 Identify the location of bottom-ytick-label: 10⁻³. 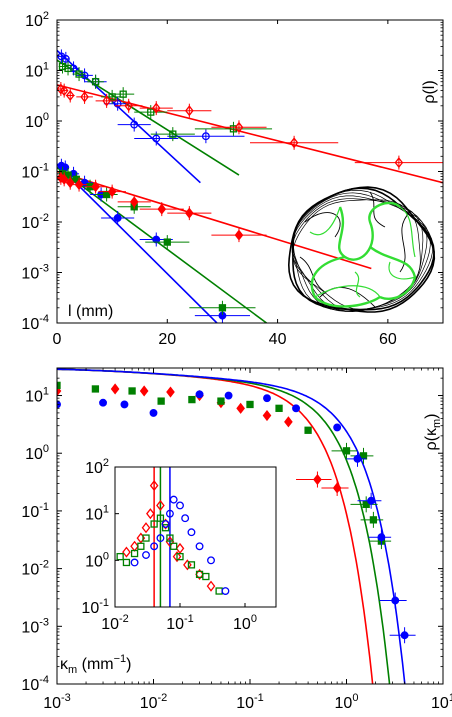
(35, 626).